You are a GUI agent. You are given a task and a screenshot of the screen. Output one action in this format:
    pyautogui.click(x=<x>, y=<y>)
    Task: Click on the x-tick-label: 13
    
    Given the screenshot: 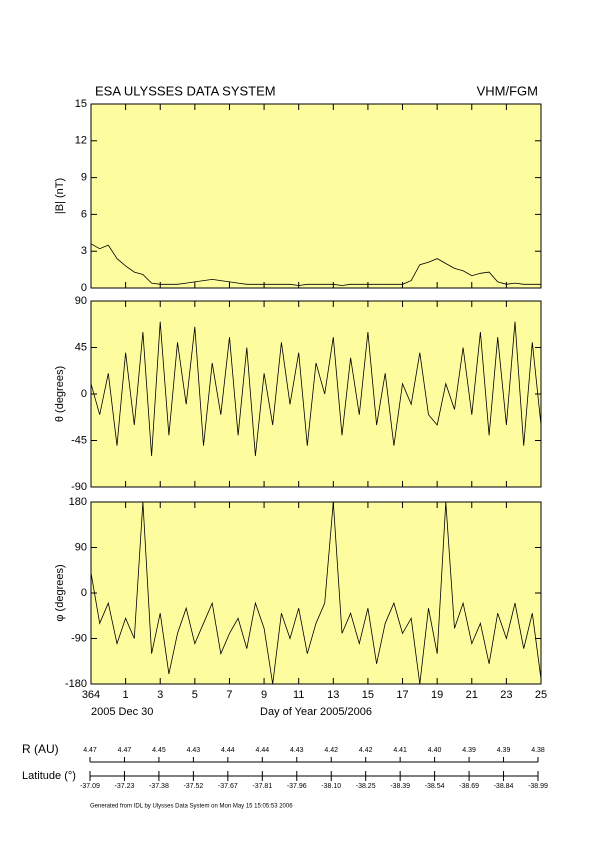 What is the action you would take?
    pyautogui.click(x=333, y=695)
    